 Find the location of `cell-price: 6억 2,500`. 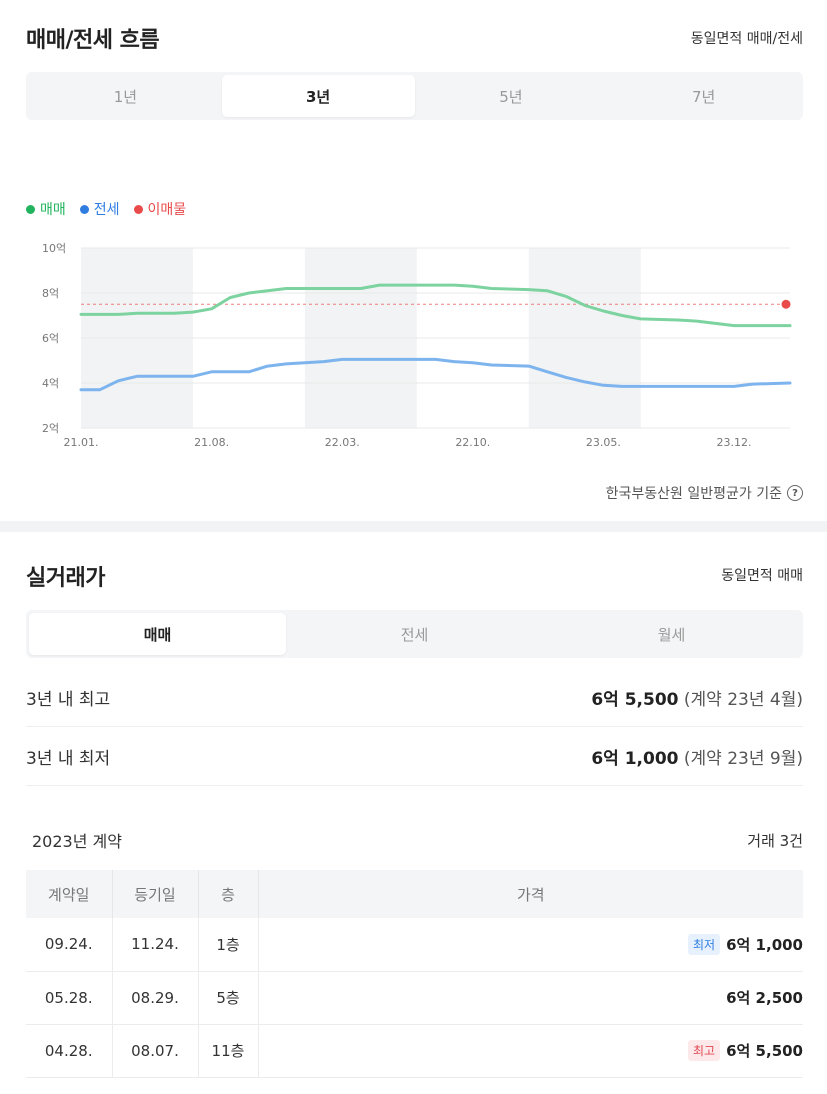

cell-price: 6억 2,500 is located at coordinates (530, 998).